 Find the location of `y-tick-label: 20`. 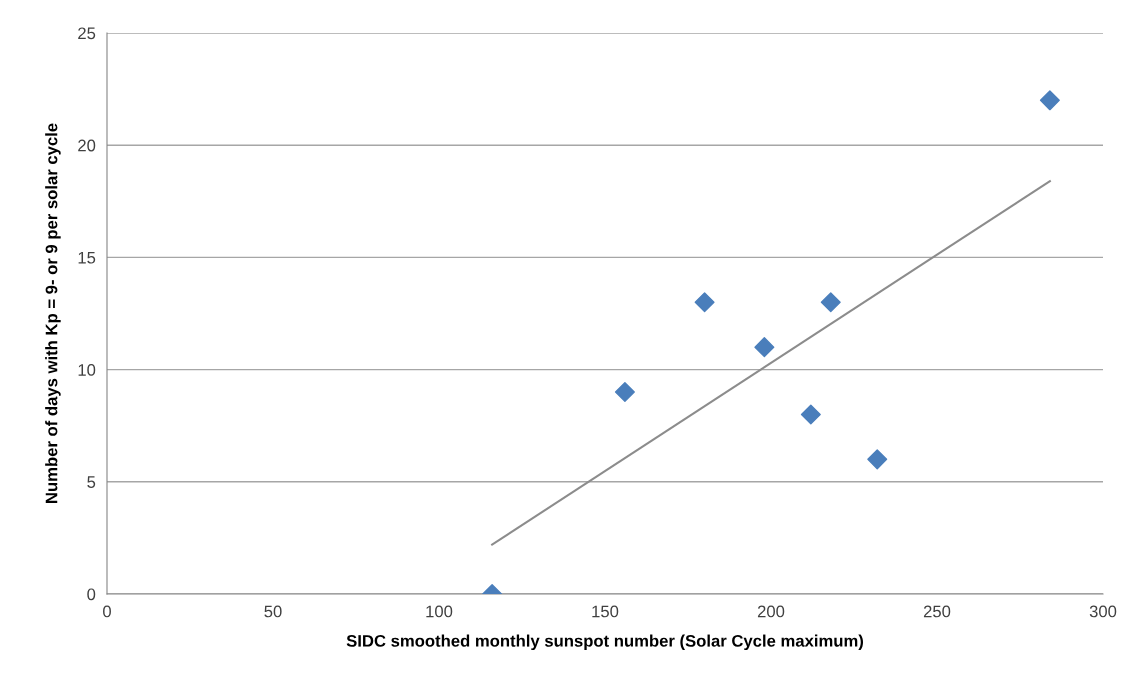

y-tick-label: 20 is located at coordinates (87, 145).